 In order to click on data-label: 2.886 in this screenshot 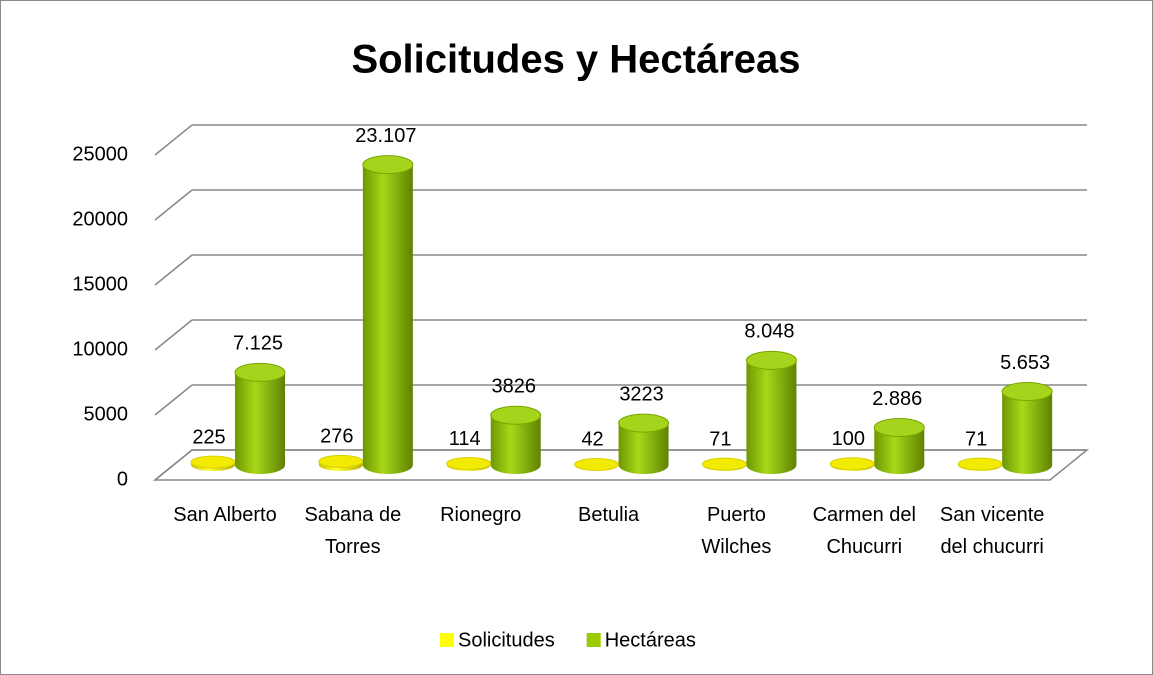, I will do `click(897, 399)`.